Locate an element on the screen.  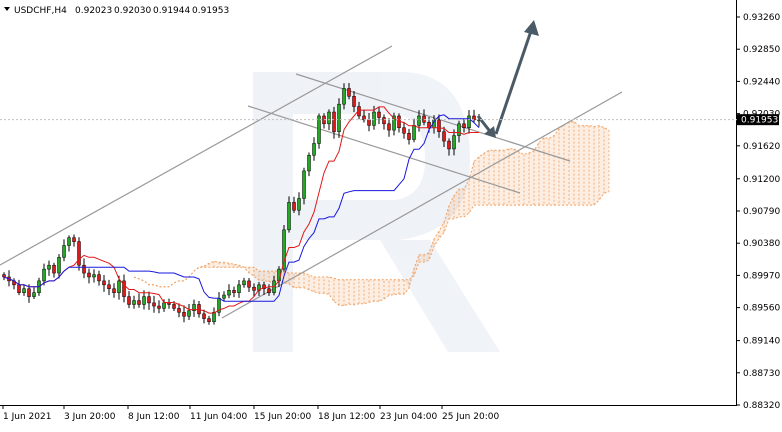
y-tick-label: 0.89560 is located at coordinates (761, 309).